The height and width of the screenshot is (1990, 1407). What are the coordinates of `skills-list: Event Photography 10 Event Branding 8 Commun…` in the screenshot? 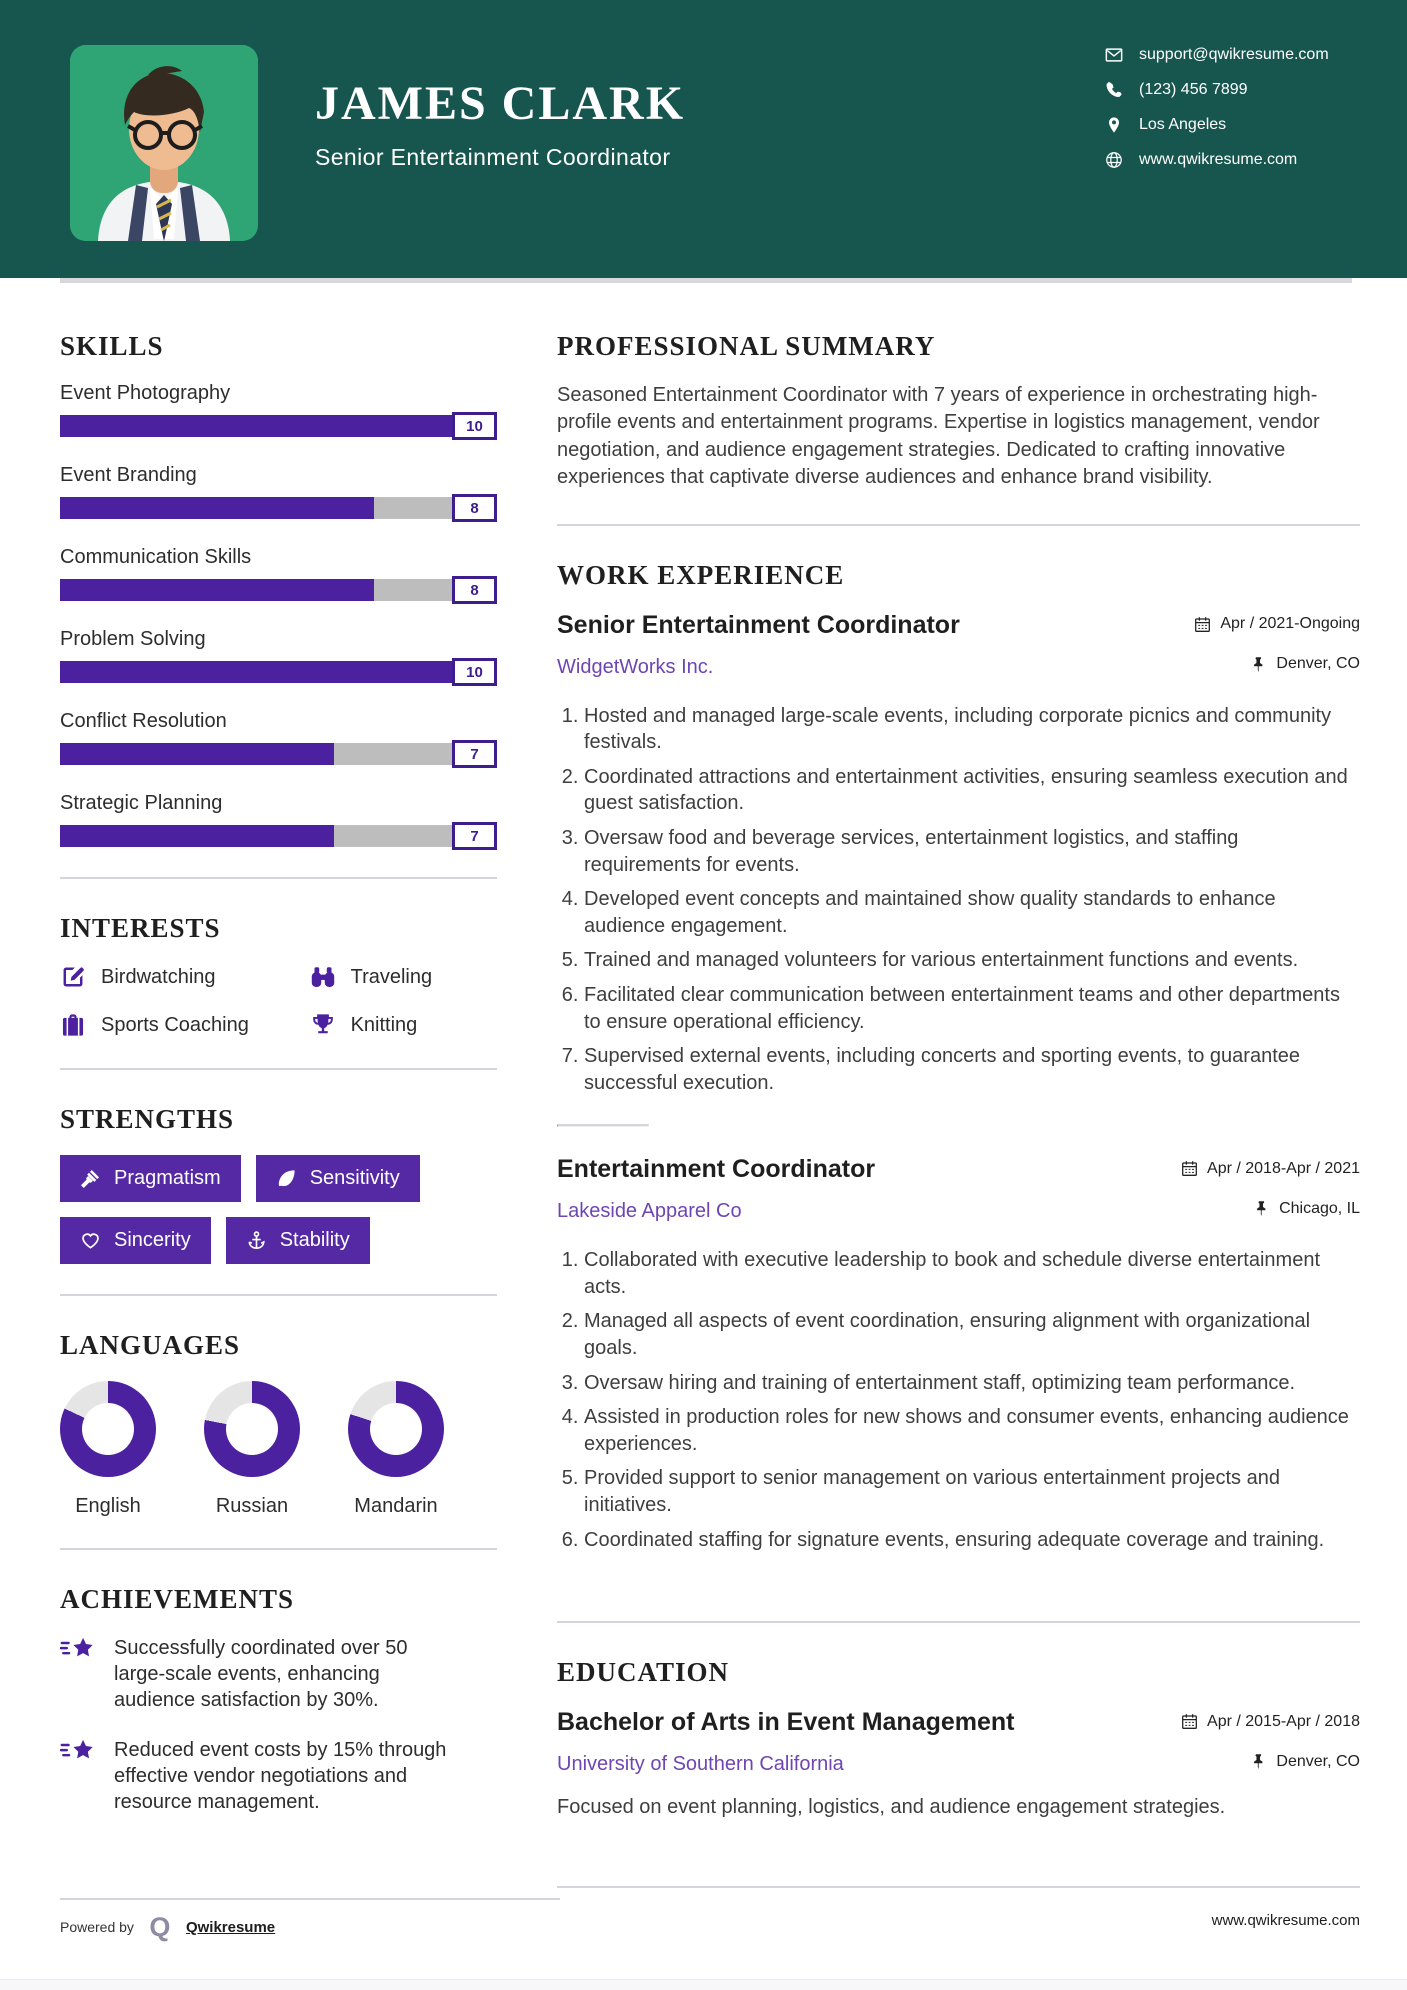 It's located at (278, 616).